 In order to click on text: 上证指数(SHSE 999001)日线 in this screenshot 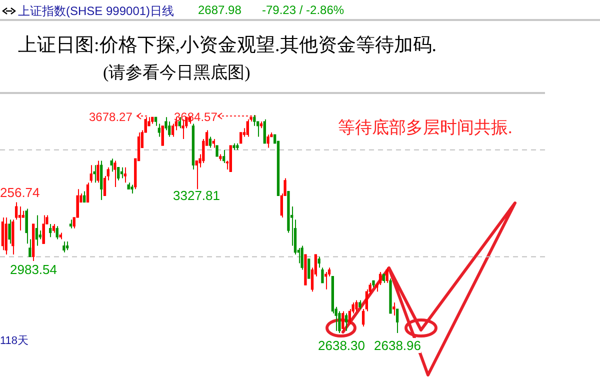, I will do `click(96, 11)`.